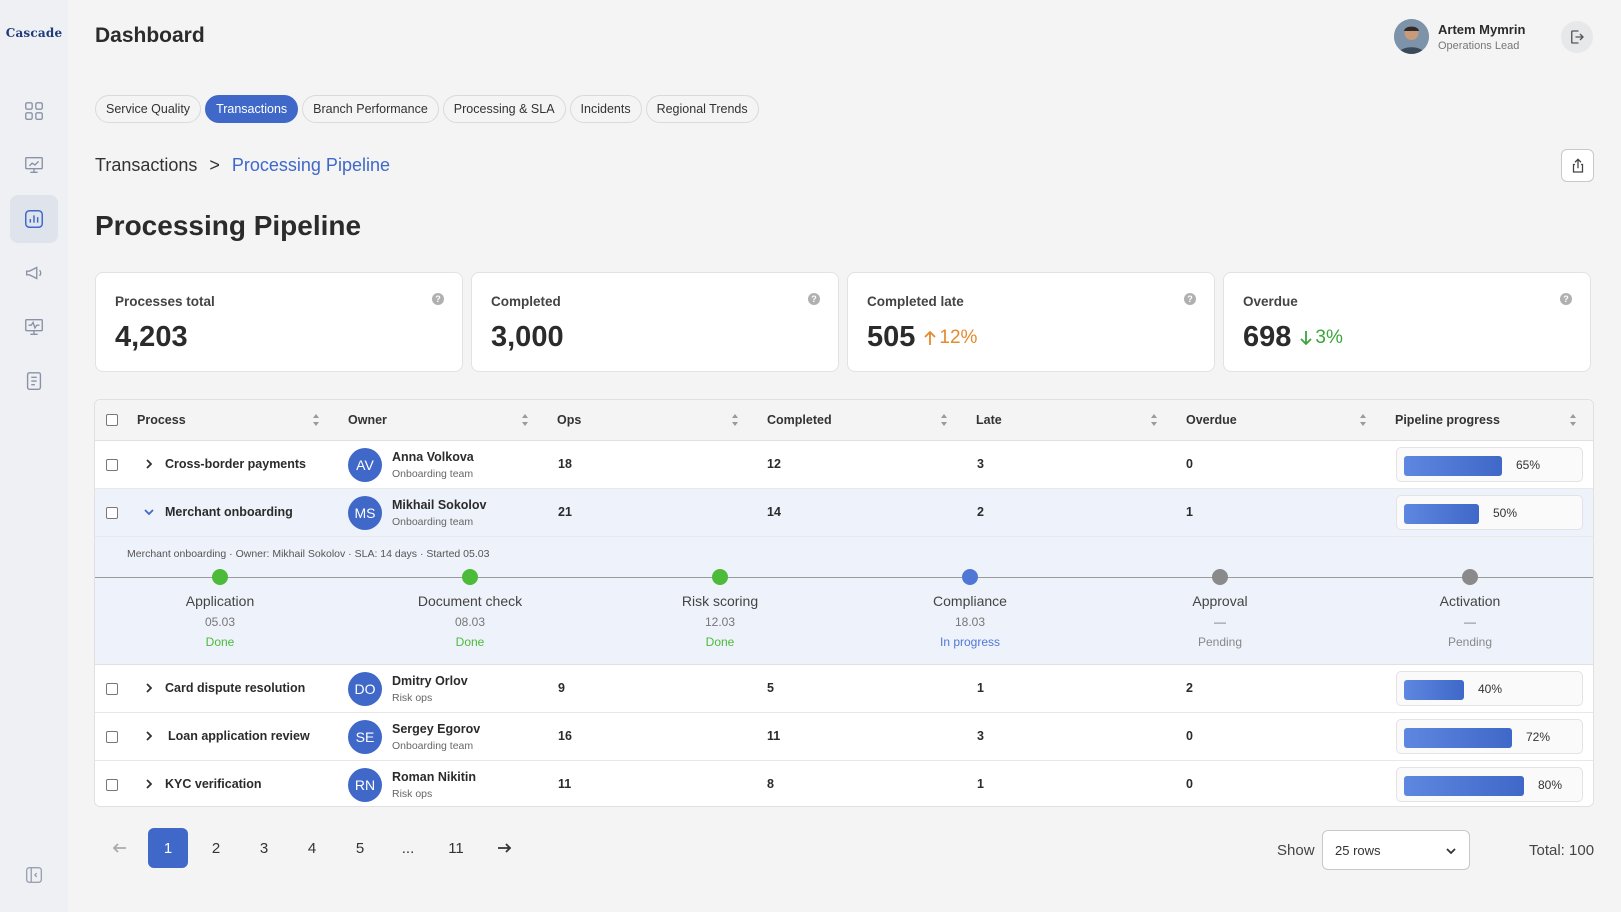 This screenshot has height=912, width=1621. What do you see at coordinates (1453, 466) in the screenshot?
I see `progress-fill` at bounding box center [1453, 466].